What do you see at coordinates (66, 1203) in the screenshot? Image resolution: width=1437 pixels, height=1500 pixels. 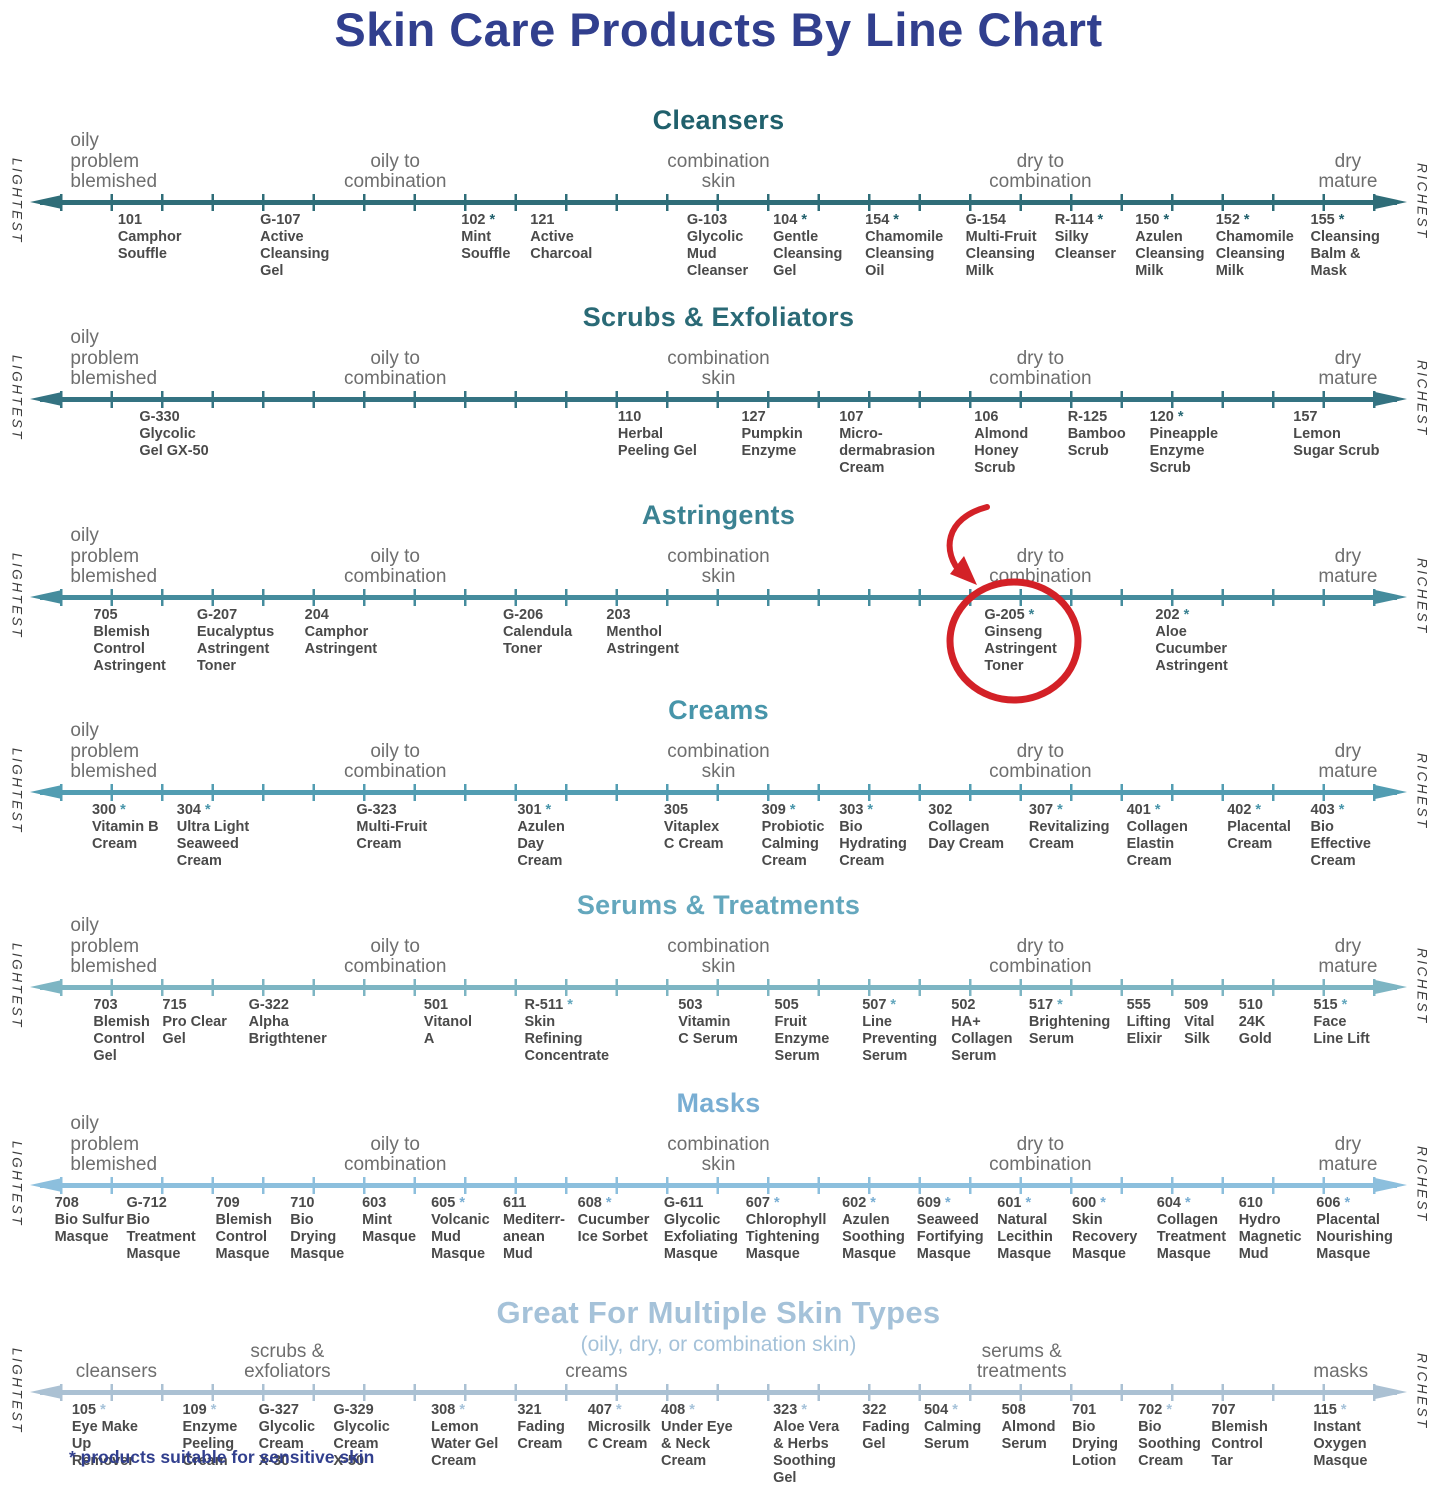 I see `product-code: 708` at bounding box center [66, 1203].